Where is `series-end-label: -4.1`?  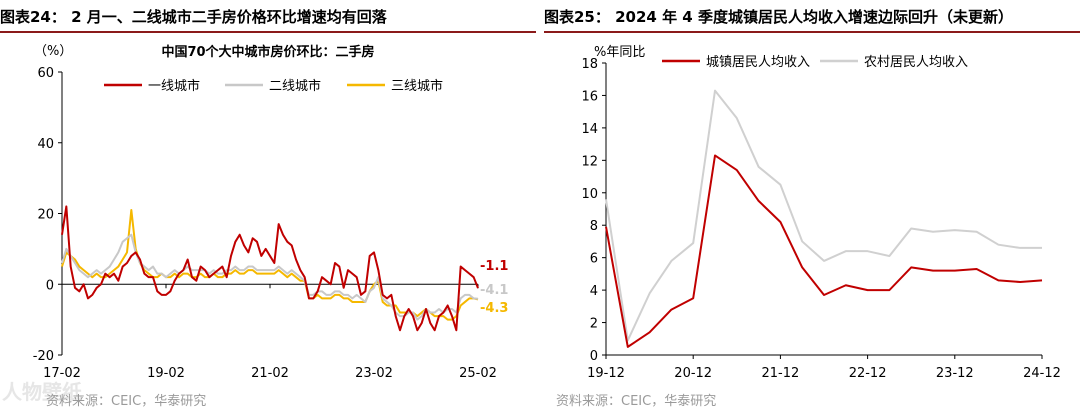 series-end-label: -4.1 is located at coordinates (494, 290).